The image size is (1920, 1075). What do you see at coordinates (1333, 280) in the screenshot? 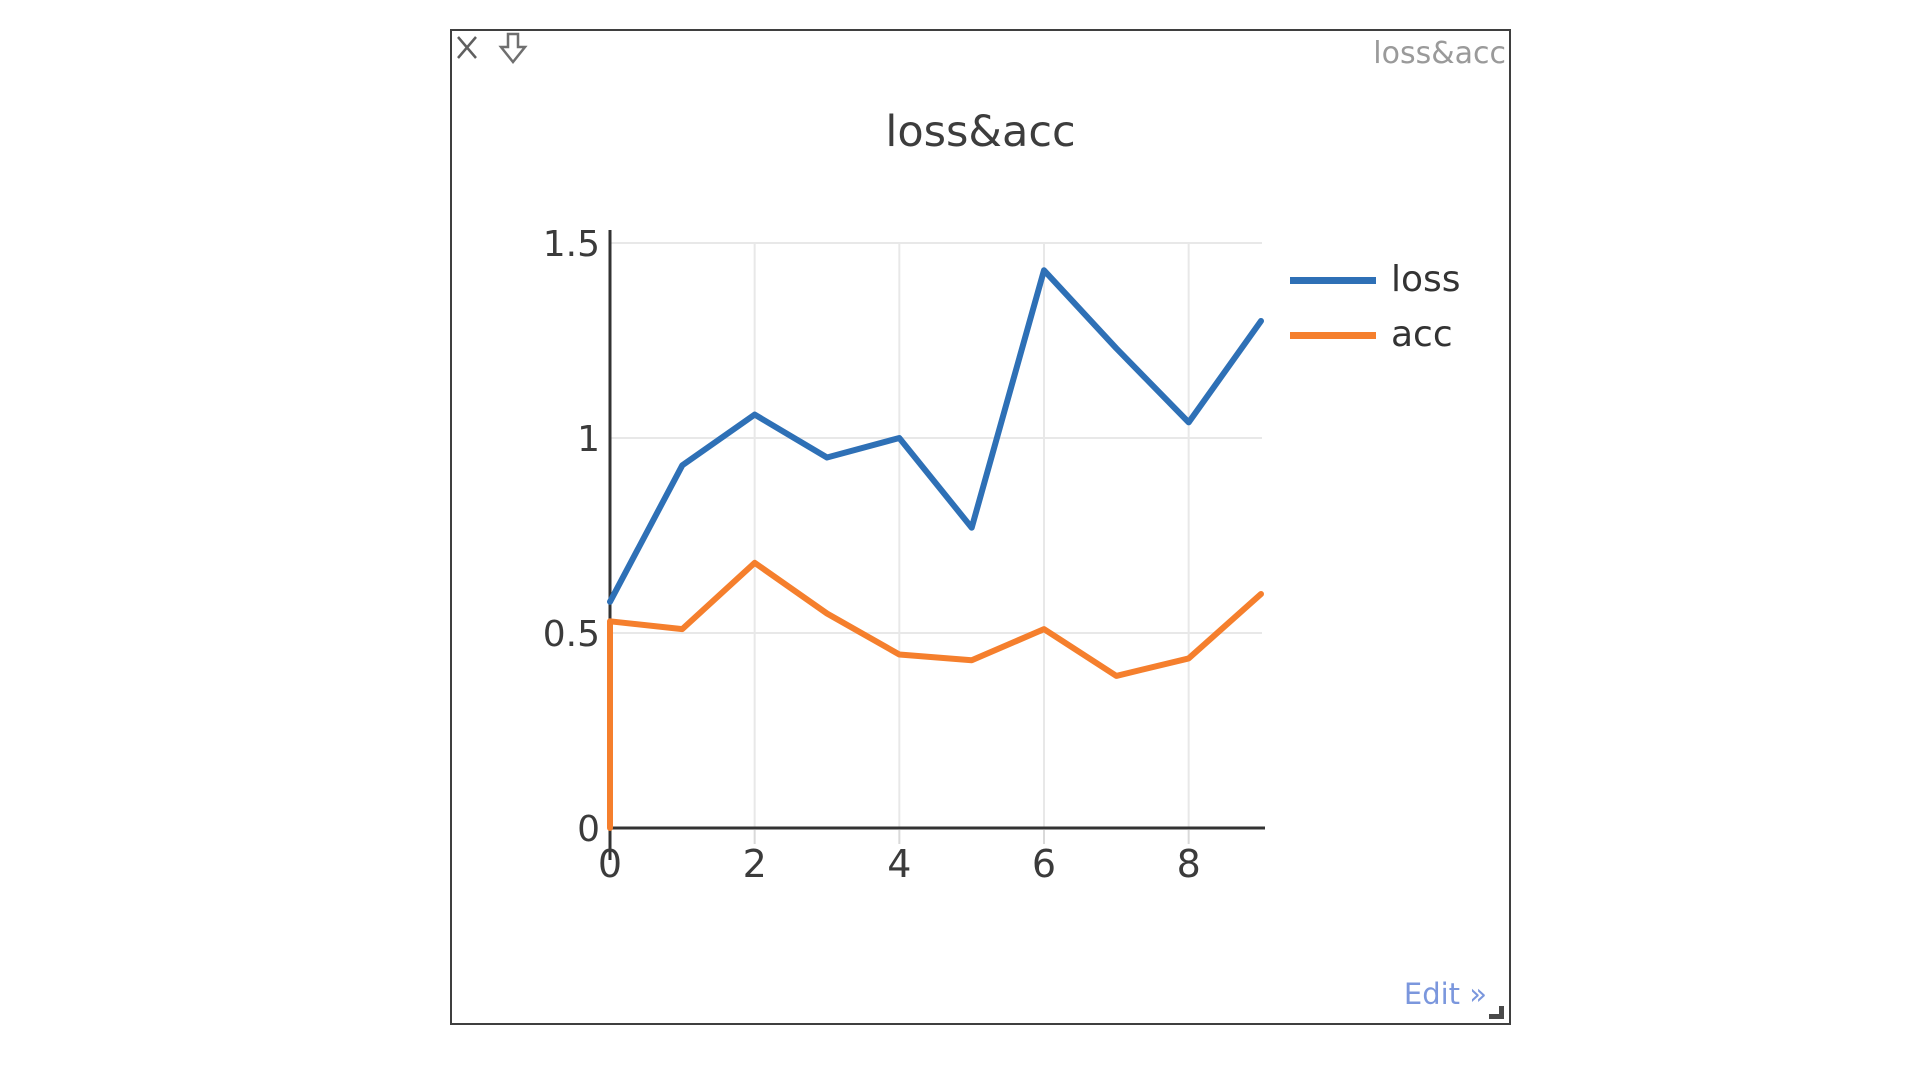
I see `legend-swatch-loss` at bounding box center [1333, 280].